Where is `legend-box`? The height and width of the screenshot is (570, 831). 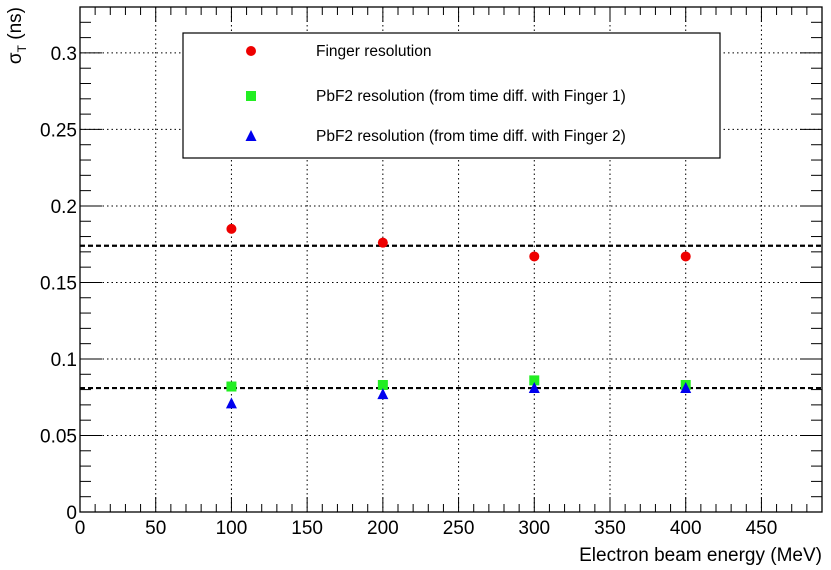
legend-box is located at coordinates (451, 95).